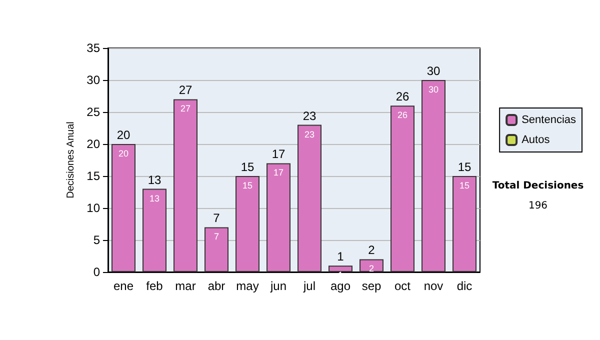 Image resolution: width=600 pixels, height=340 pixels. Describe the element at coordinates (433, 71) in the screenshot. I see `total-label: 30` at that location.